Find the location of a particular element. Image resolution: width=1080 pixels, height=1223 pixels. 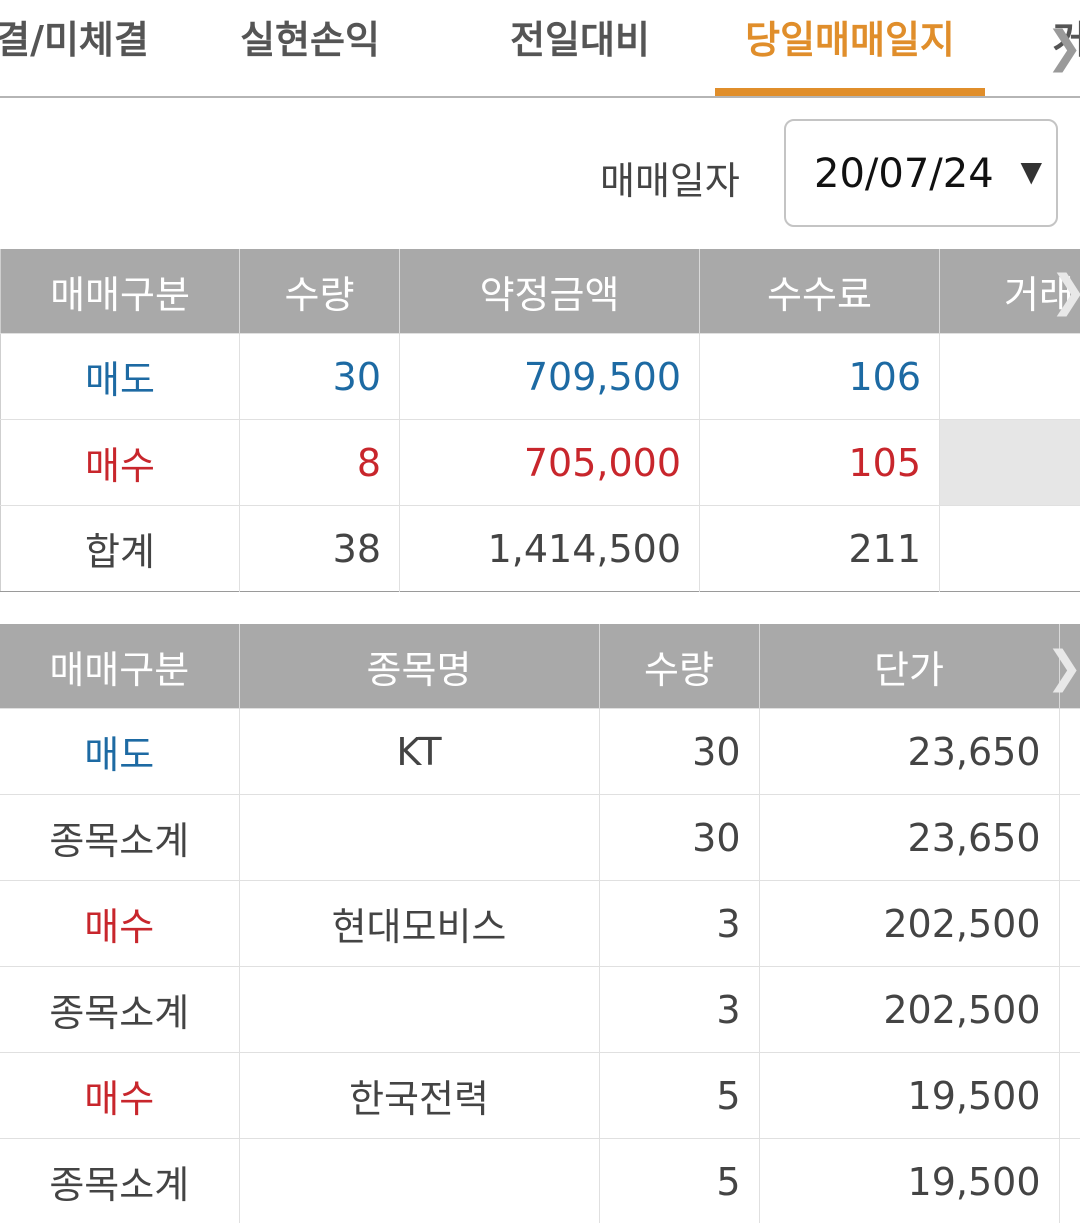

summary-header-row: 매매구분 수량 약정금액 수수료 거래 is located at coordinates (540, 291).